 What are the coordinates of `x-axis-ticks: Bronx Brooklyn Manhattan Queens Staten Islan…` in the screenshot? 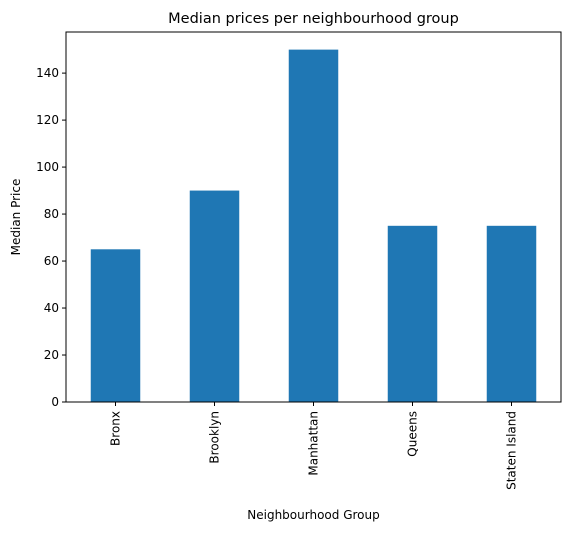 It's located at (314, 446).